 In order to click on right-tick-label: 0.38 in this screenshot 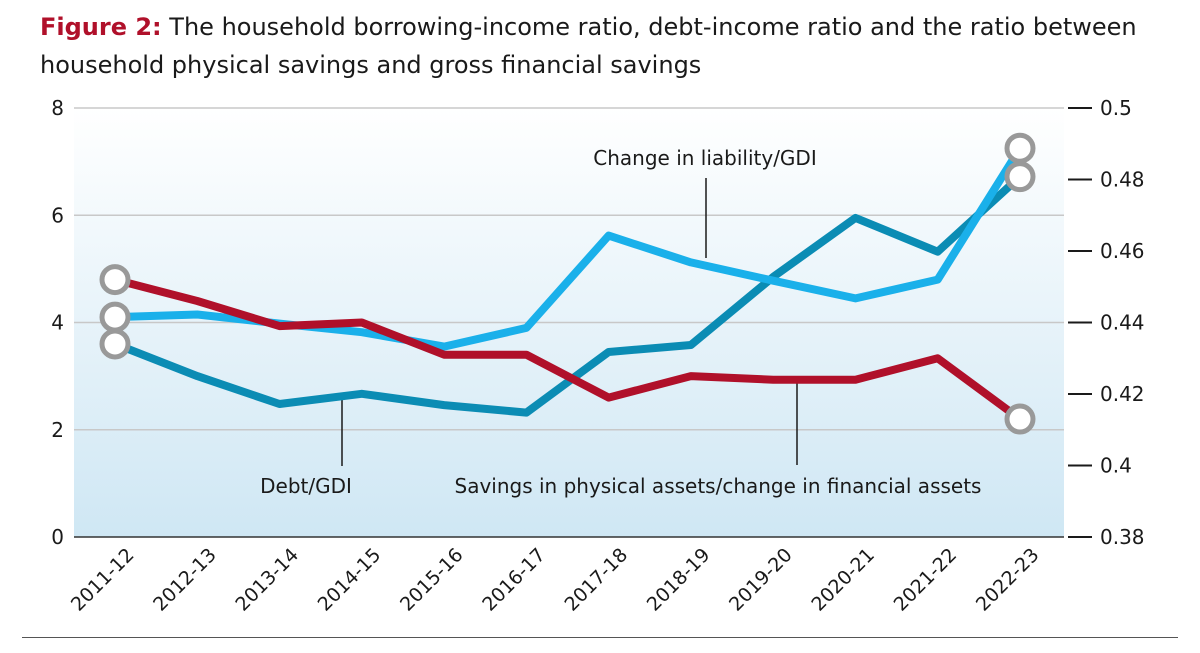, I will do `click(1122, 537)`.